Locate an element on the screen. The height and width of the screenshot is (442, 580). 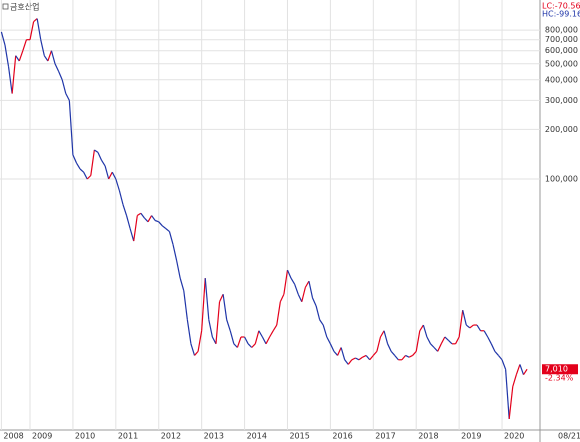
x-tick-label: 2008 is located at coordinates (13, 436).